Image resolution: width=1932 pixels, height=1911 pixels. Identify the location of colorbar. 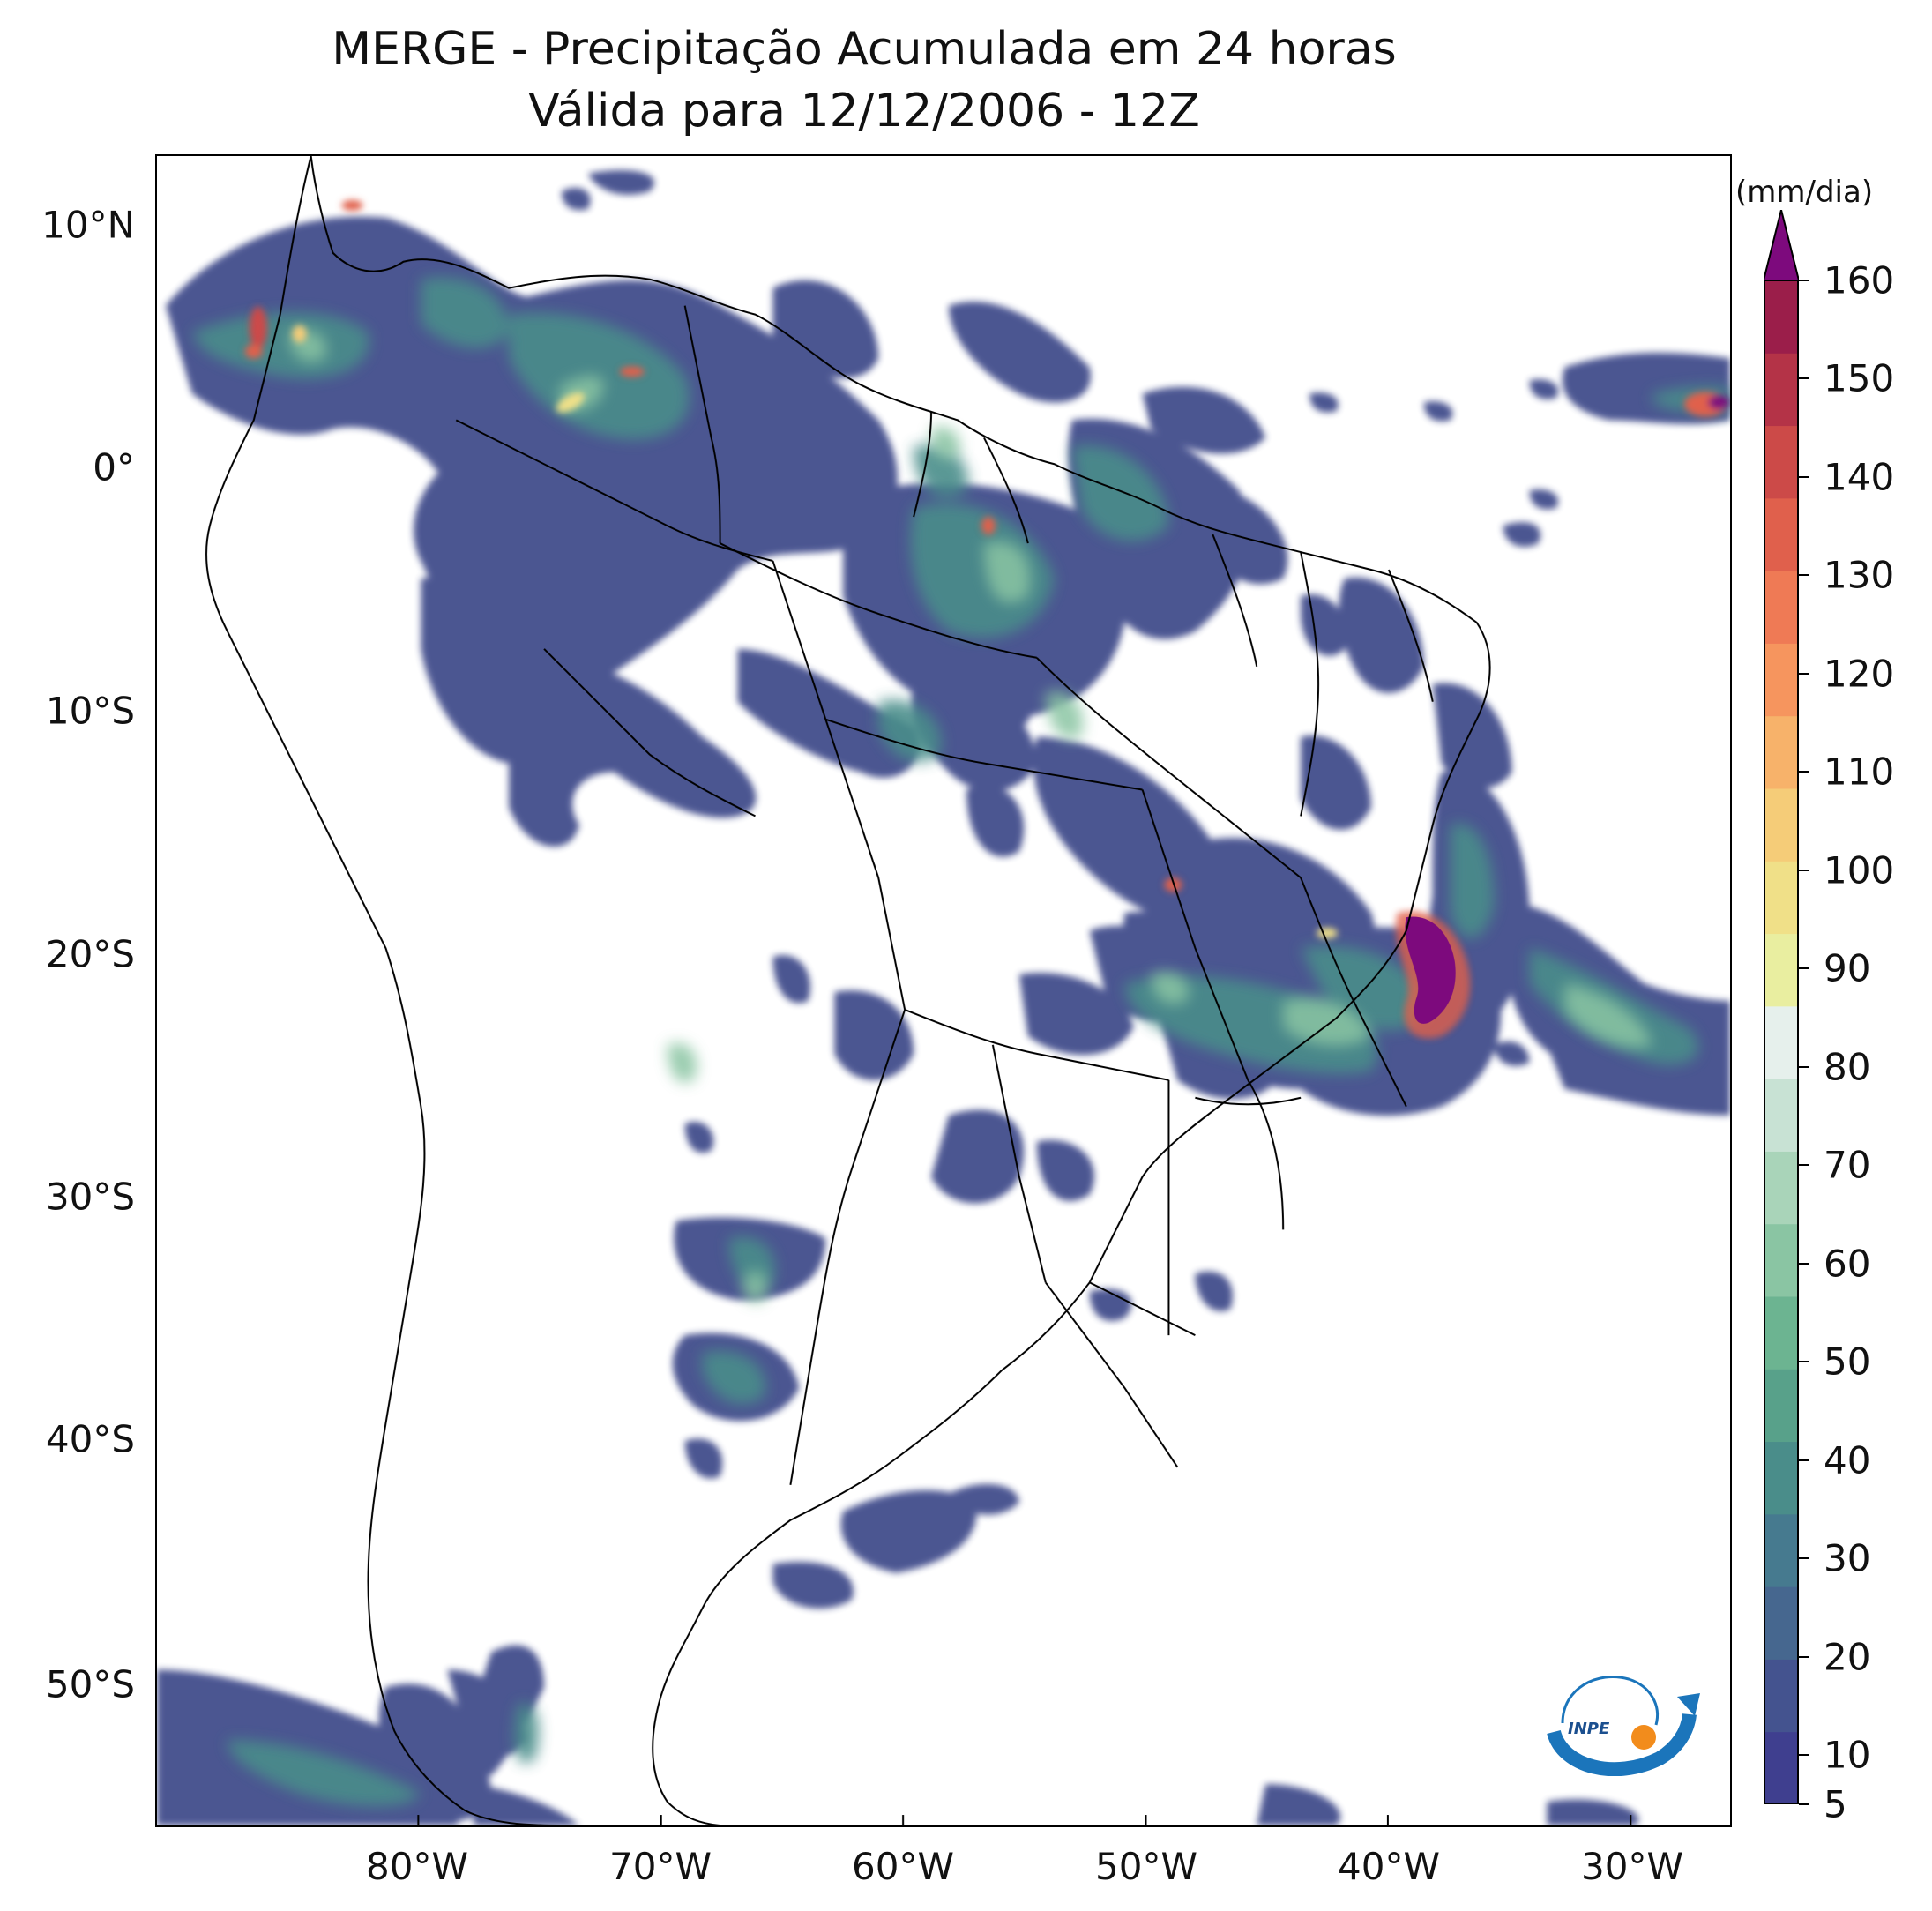
(1781, 1007).